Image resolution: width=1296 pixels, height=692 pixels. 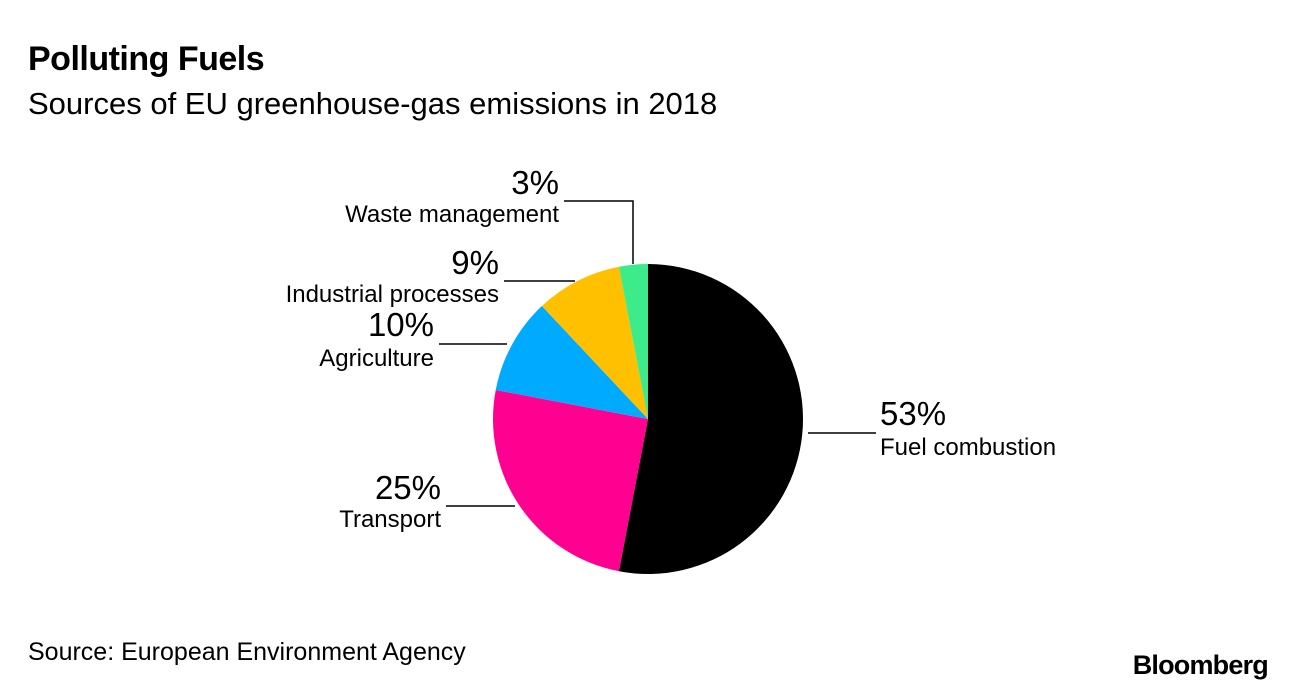 What do you see at coordinates (913, 413) in the screenshot?
I see `data-label-value-fuel-combustion: 53%` at bounding box center [913, 413].